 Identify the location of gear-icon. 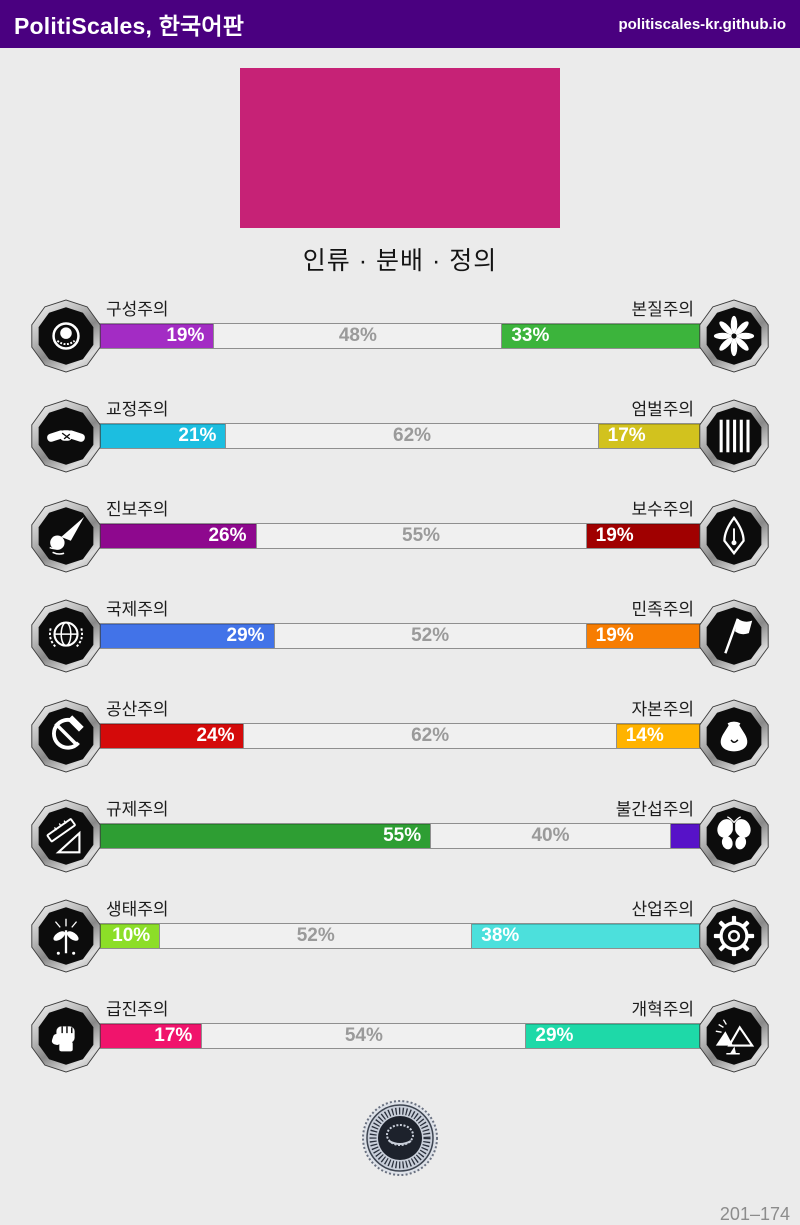
(734, 936).